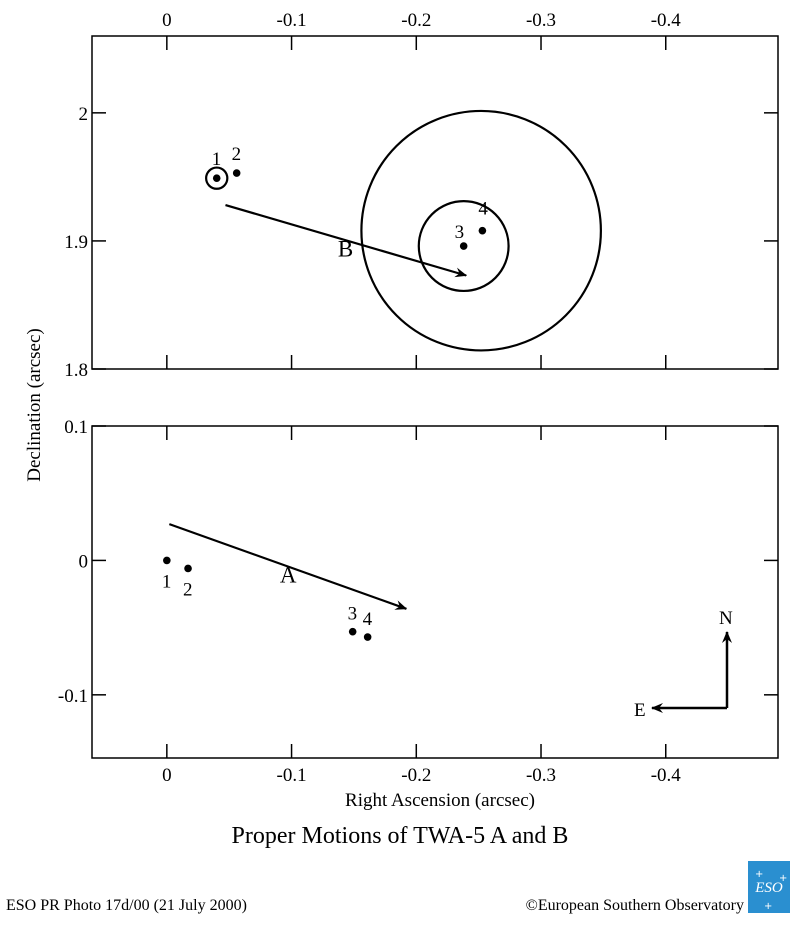 This screenshot has height=925, width=800. What do you see at coordinates (345, 248) in the screenshot?
I see `arrow-label: B` at bounding box center [345, 248].